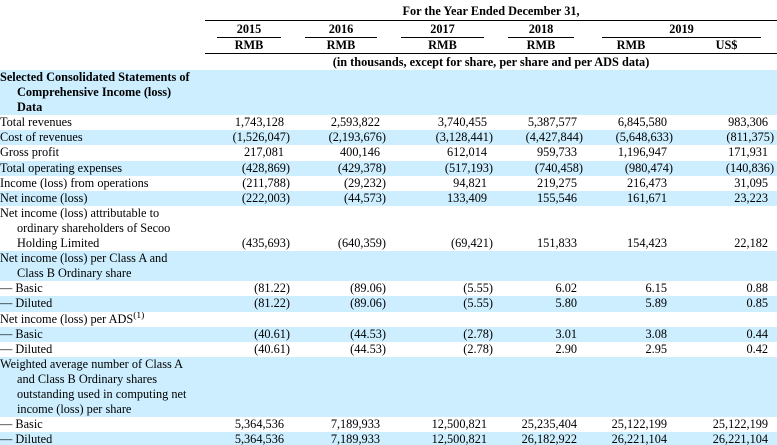  What do you see at coordinates (631, 198) in the screenshot?
I see `value-cell: 161,671` at bounding box center [631, 198].